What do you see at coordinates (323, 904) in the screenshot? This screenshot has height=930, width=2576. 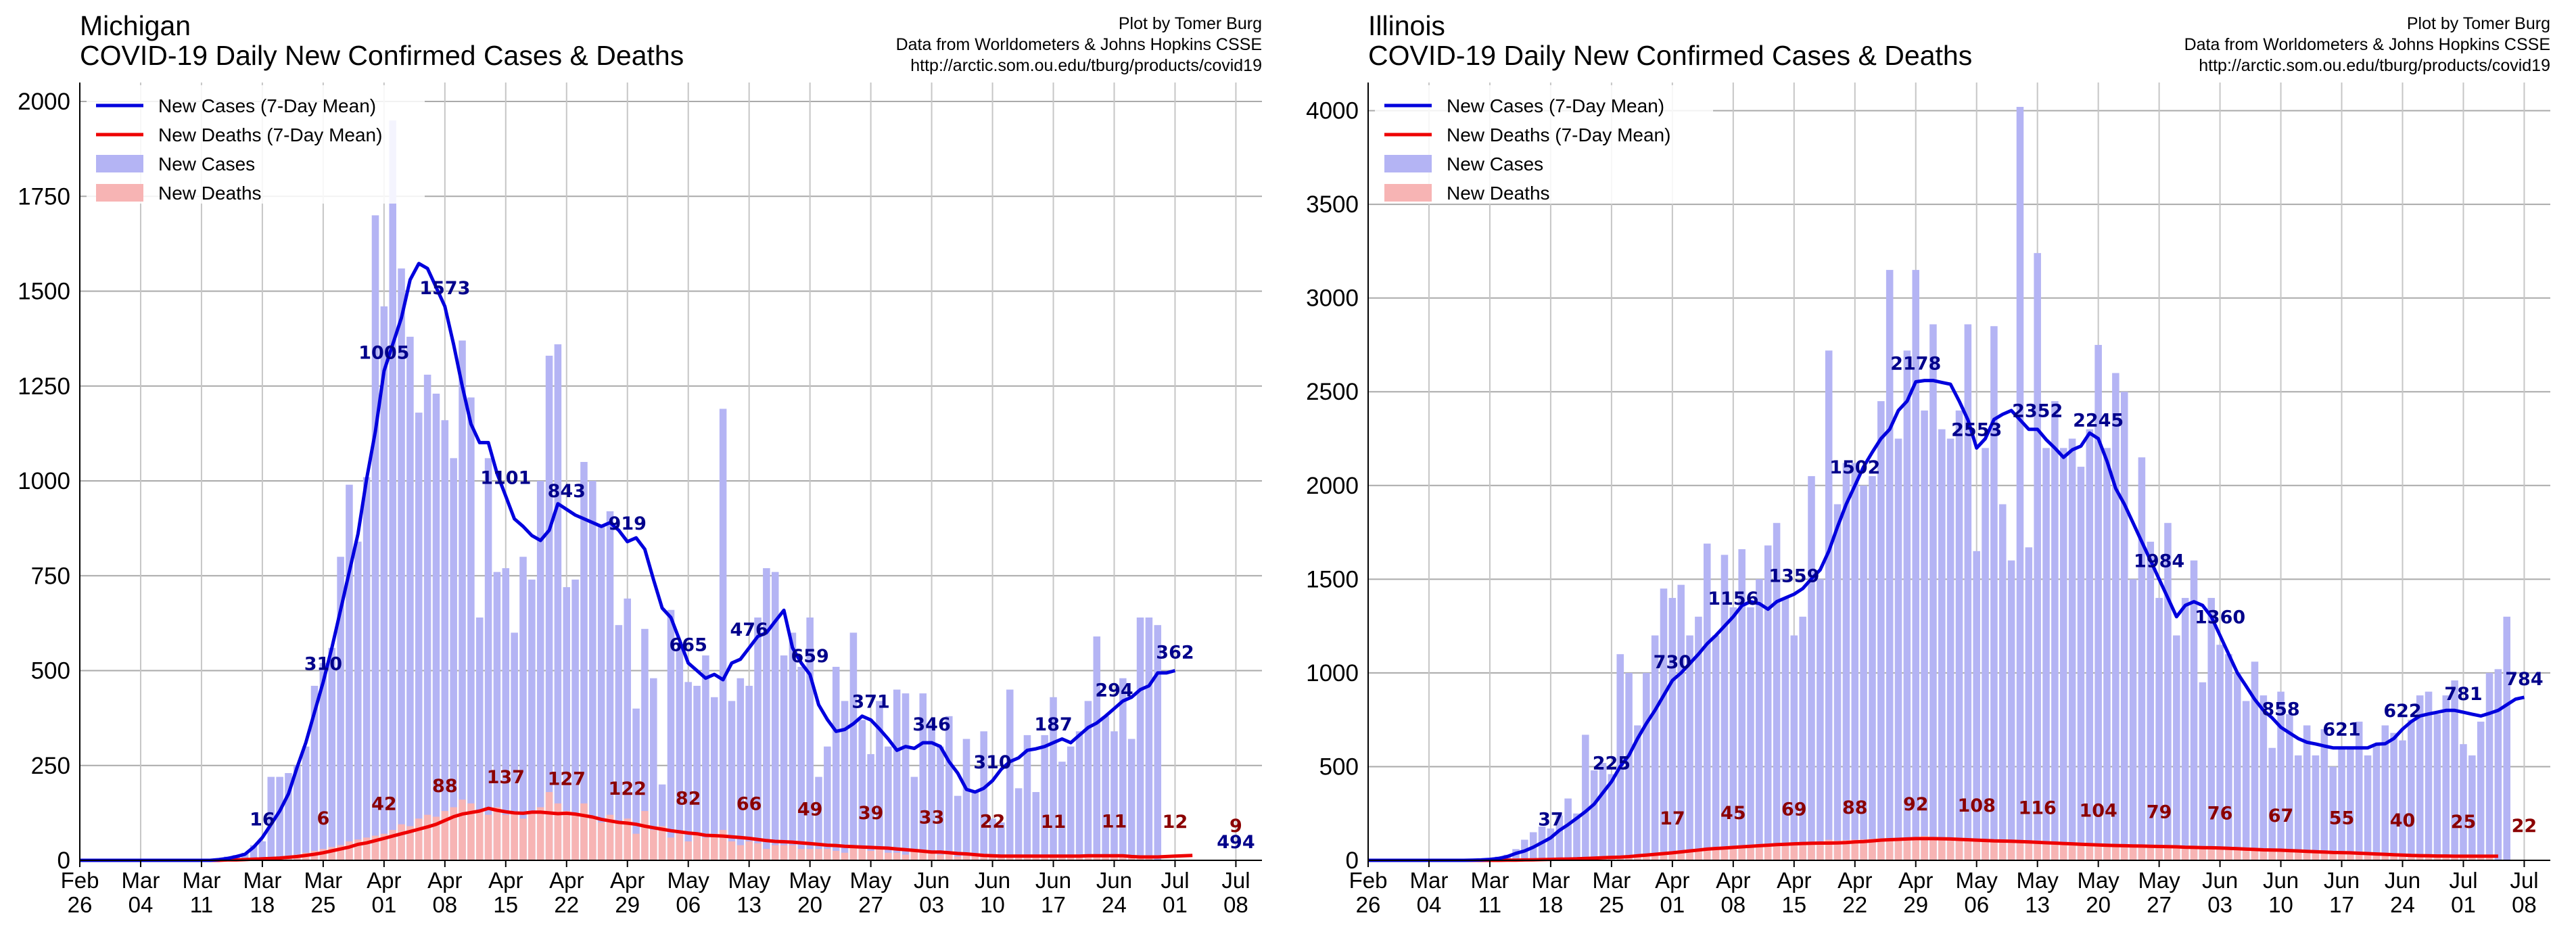 I see `x-tick-day: 25` at bounding box center [323, 904].